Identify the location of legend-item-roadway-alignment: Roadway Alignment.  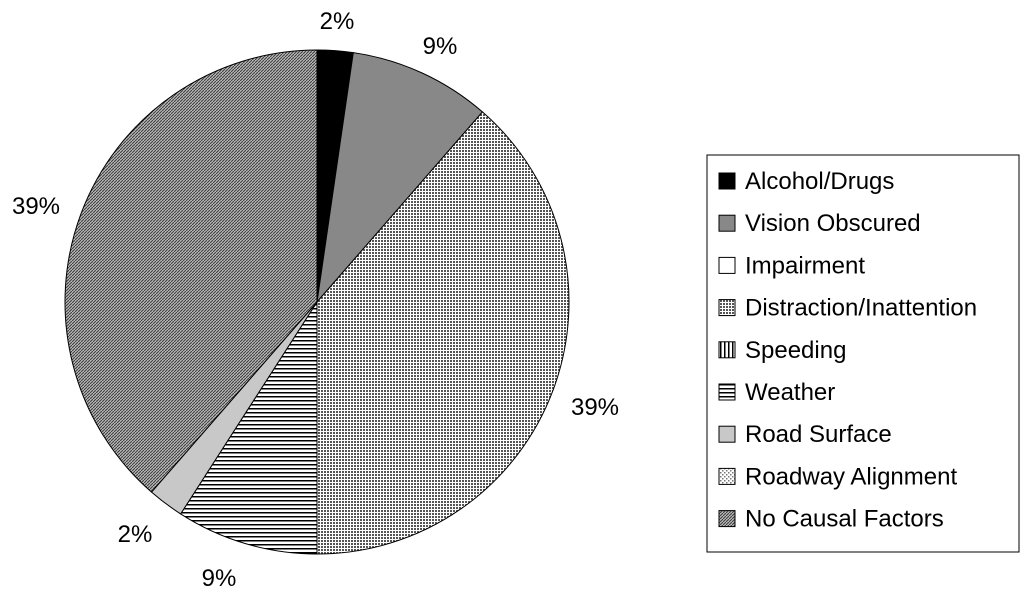
(837, 476).